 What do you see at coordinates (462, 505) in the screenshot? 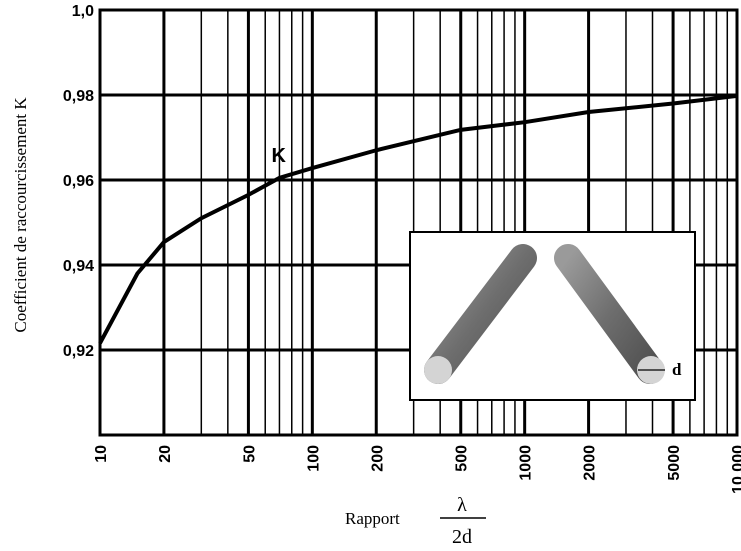
I see `x-label-numerator: λ` at bounding box center [462, 505].